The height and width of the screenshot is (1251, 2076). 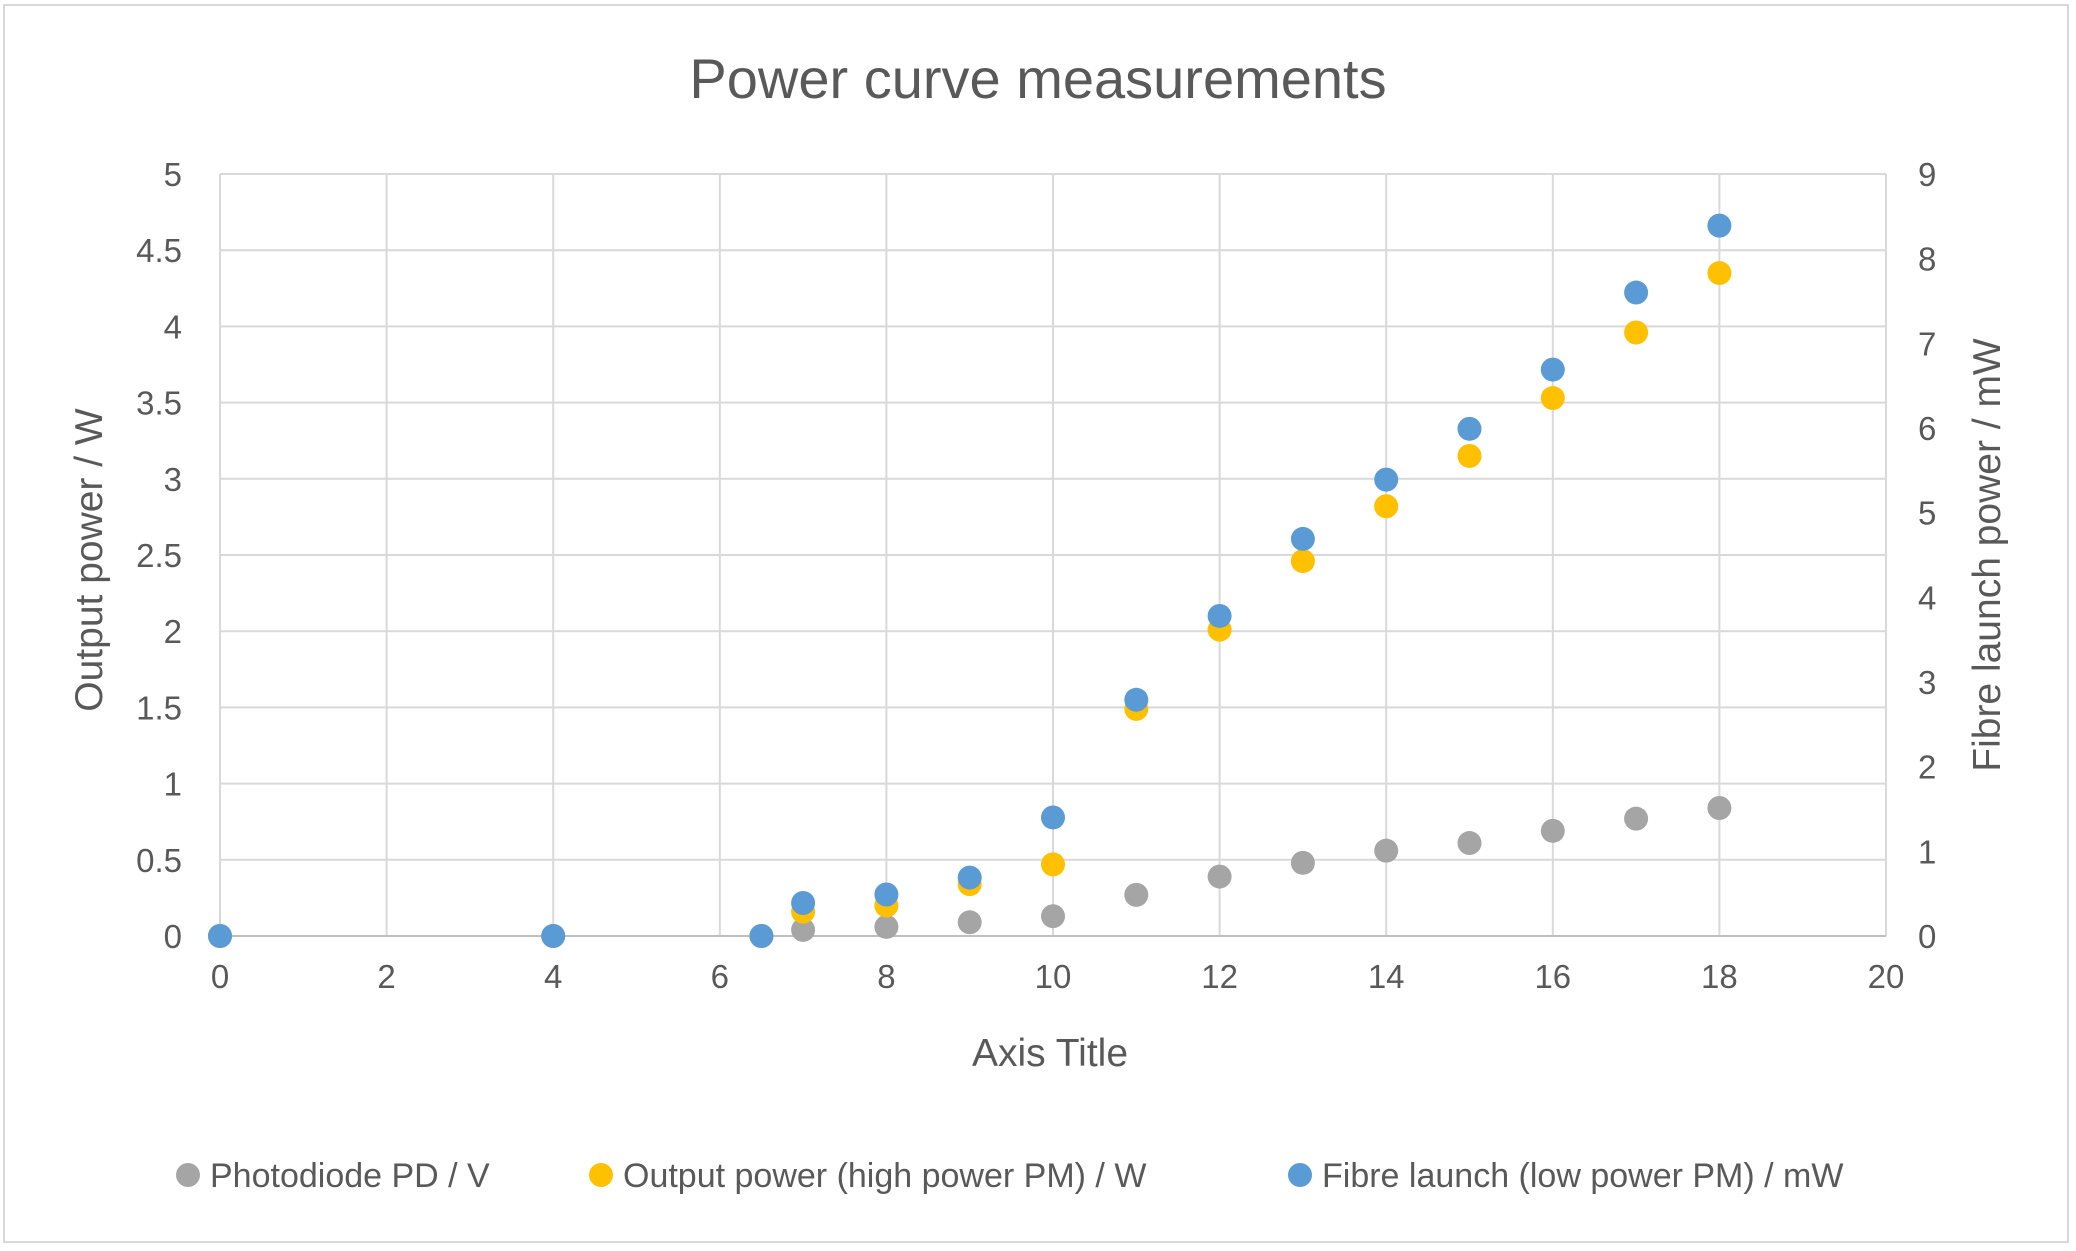 What do you see at coordinates (188, 1175) in the screenshot?
I see `legend-marker-photodiode` at bounding box center [188, 1175].